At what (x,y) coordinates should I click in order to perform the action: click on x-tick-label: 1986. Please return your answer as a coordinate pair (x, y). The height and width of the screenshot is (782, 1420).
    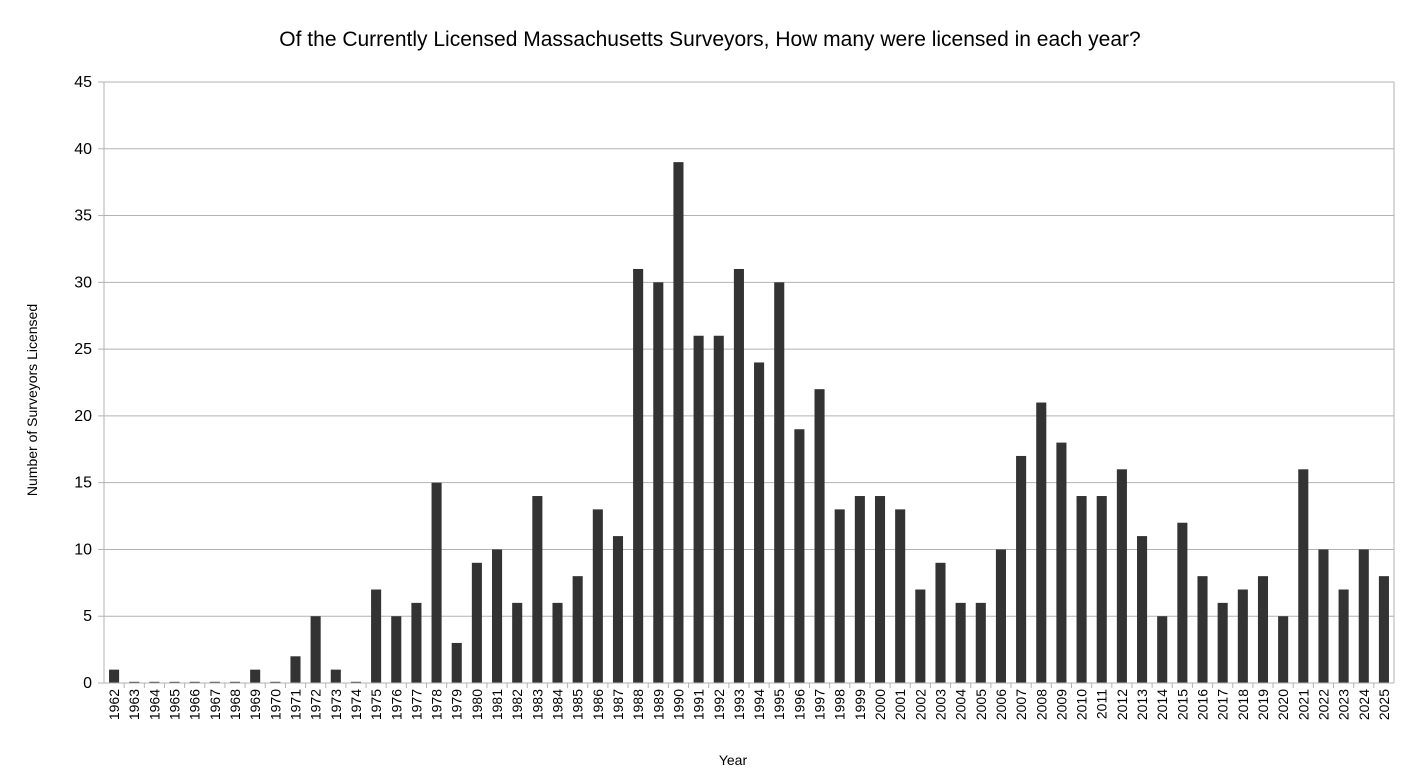
    Looking at the image, I should click on (598, 704).